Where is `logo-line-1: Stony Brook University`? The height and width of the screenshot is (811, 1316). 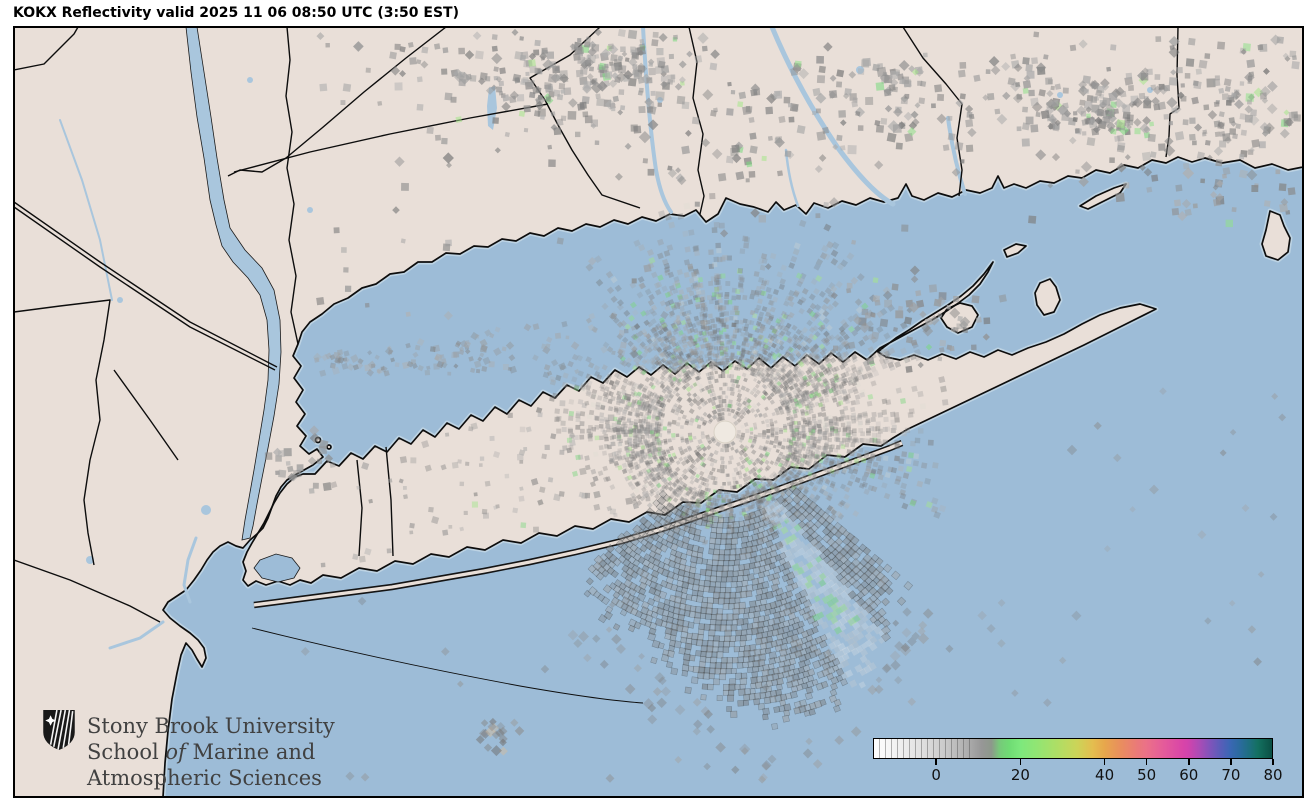
logo-line-1: Stony Brook University is located at coordinates (211, 726).